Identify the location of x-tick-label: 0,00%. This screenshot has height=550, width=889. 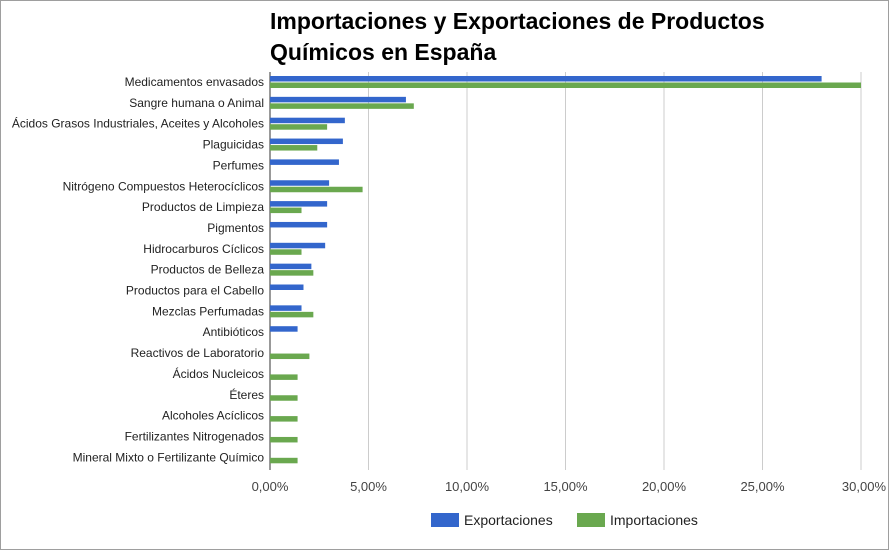
(270, 486).